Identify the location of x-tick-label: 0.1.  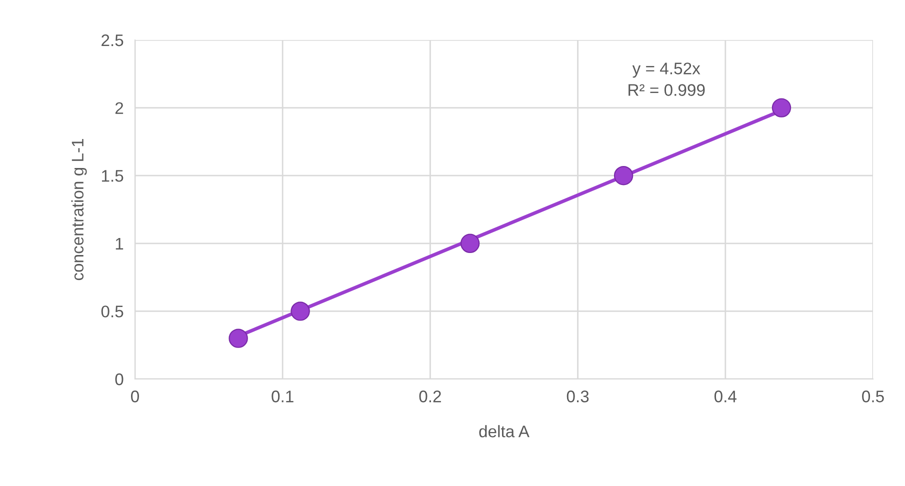
(283, 396).